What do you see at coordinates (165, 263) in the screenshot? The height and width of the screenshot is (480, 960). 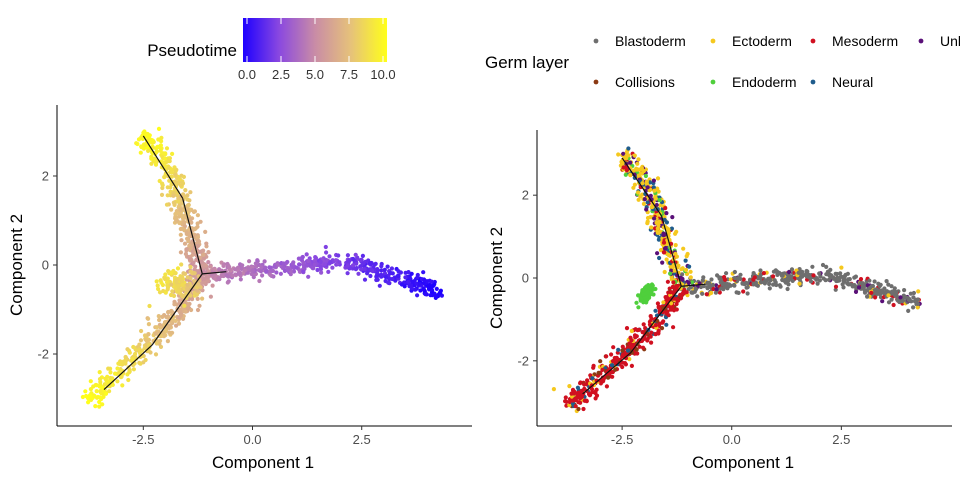 I see `trajectory-lines` at bounding box center [165, 263].